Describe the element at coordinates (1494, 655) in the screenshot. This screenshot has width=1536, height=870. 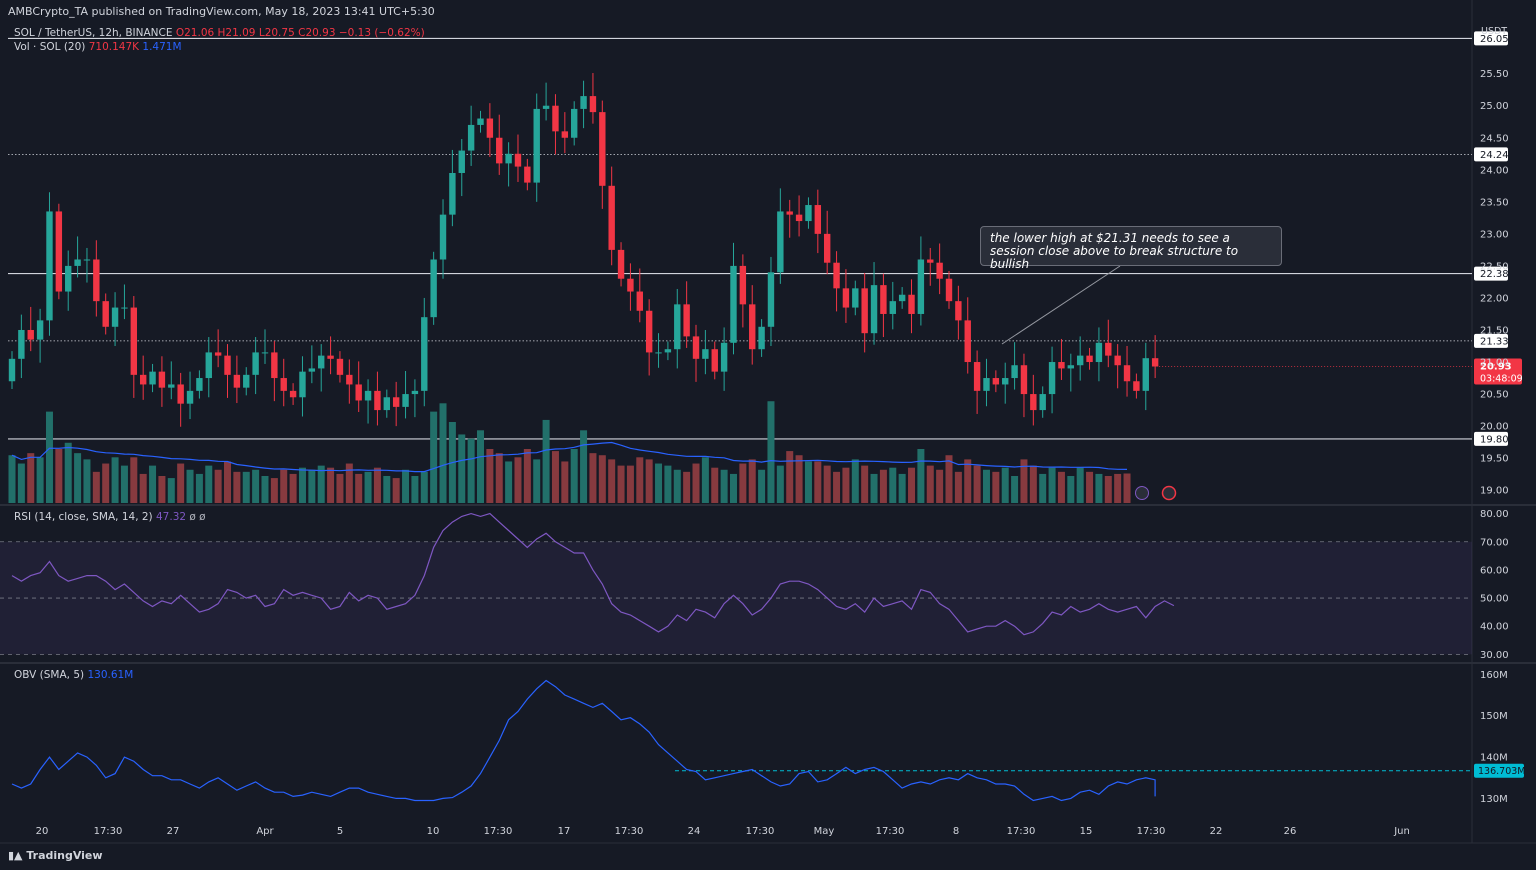
I see `rsi-tick-label: 30.00` at that location.